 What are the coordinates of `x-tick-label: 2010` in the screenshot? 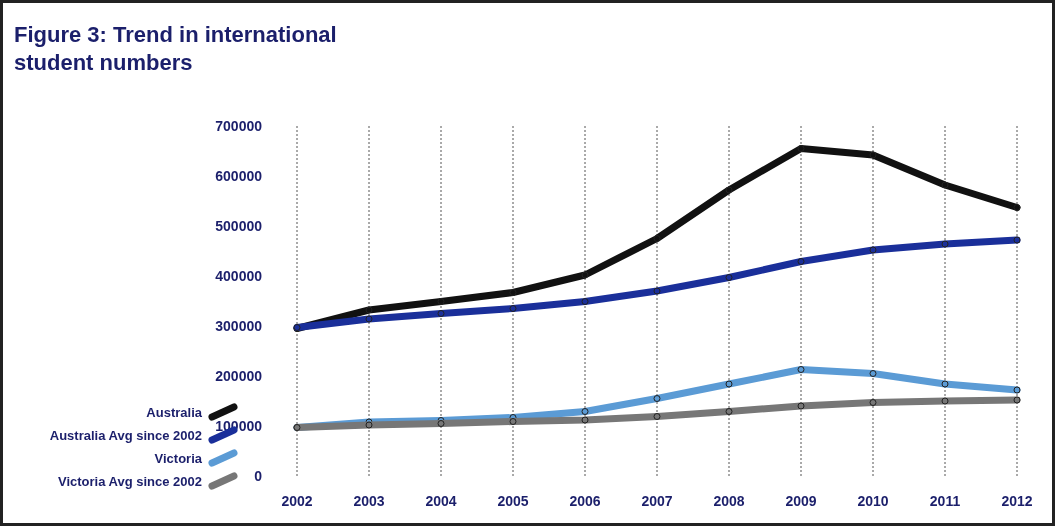 It's located at (873, 501).